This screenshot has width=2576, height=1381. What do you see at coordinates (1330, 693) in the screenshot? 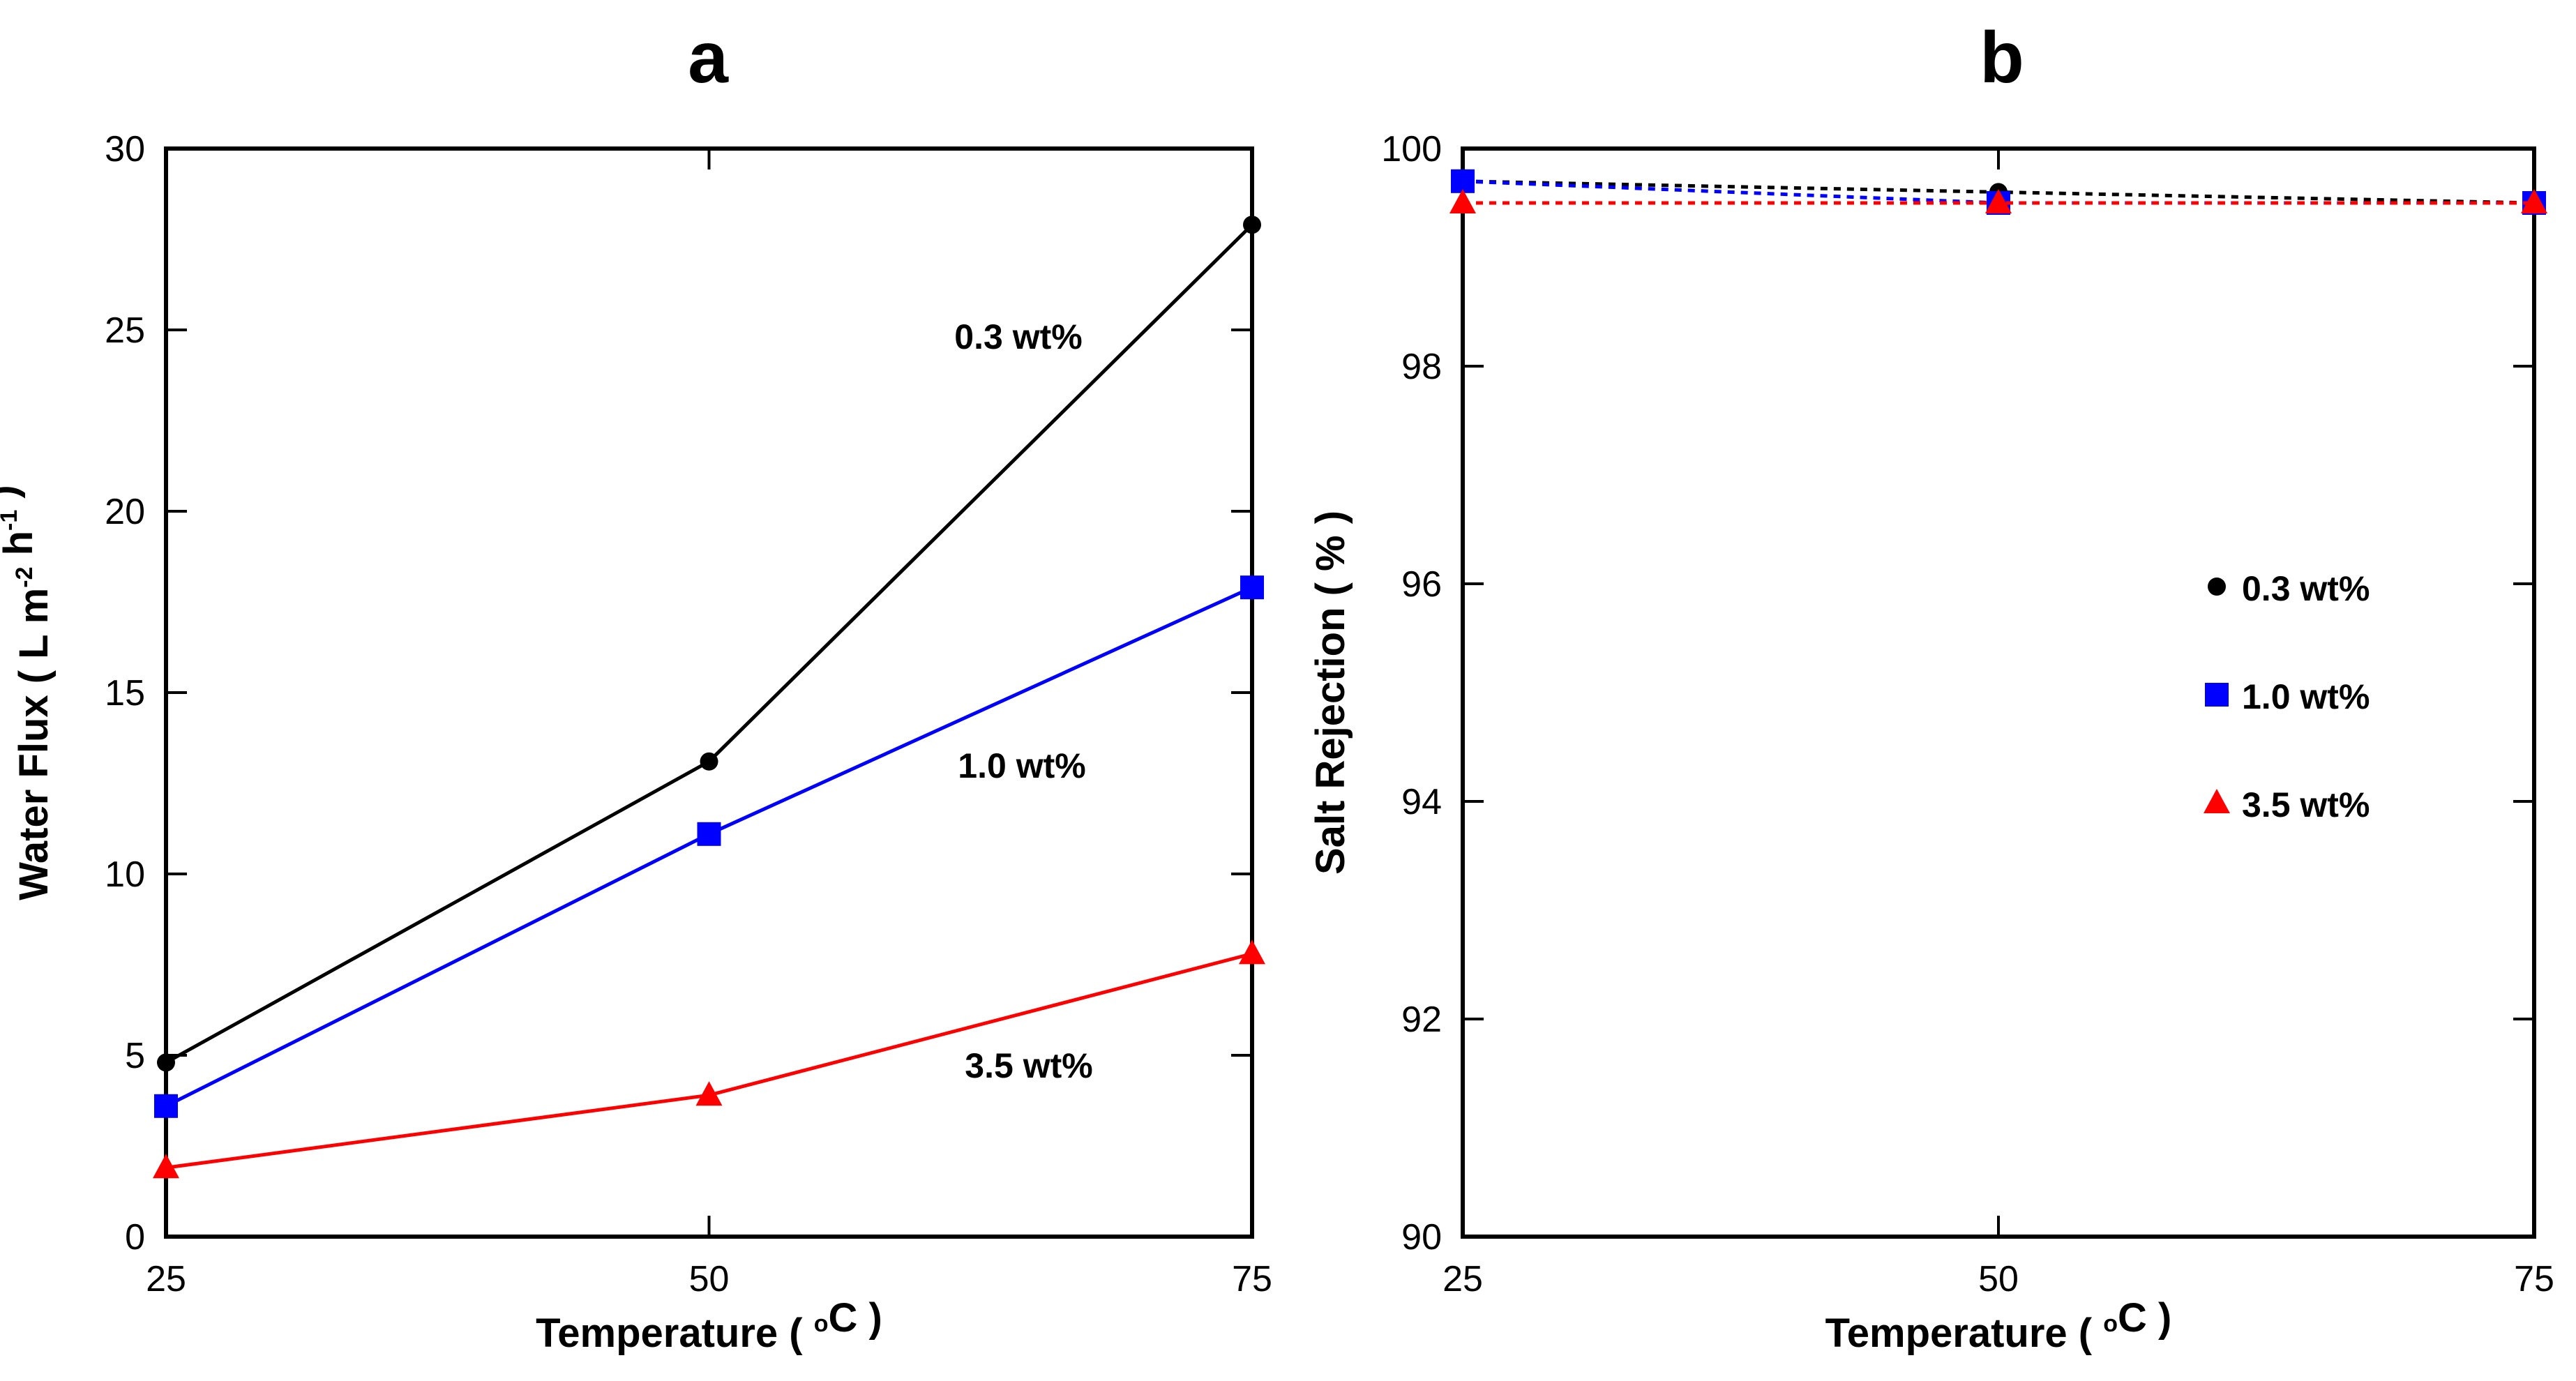
I see `y-axis-title: Salt Rejection ( % )` at bounding box center [1330, 693].